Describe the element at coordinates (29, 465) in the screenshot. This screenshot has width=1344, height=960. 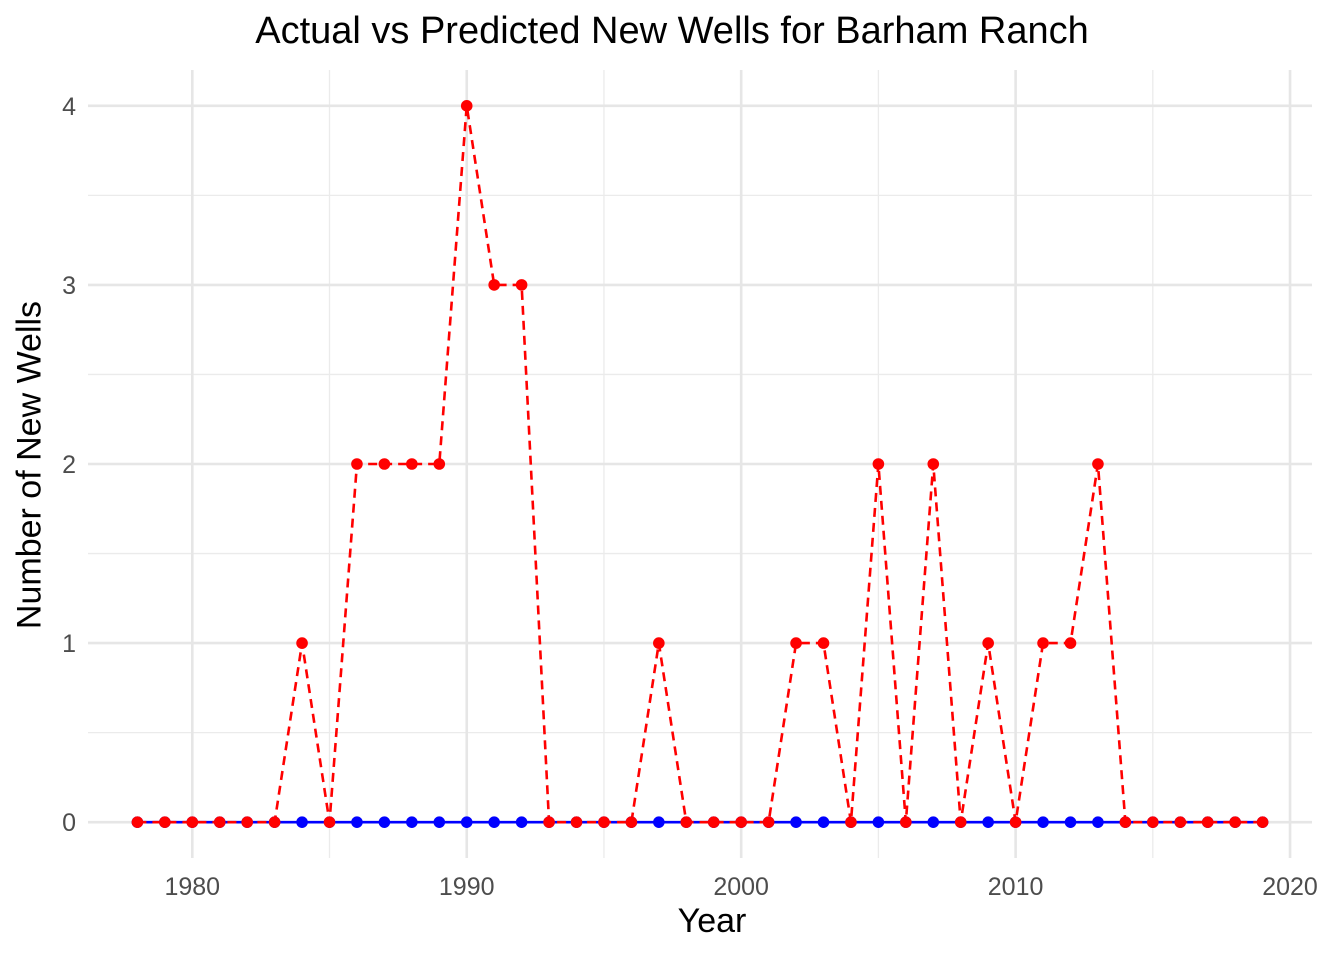
I see `y-axis-title: Number of New Wells` at that location.